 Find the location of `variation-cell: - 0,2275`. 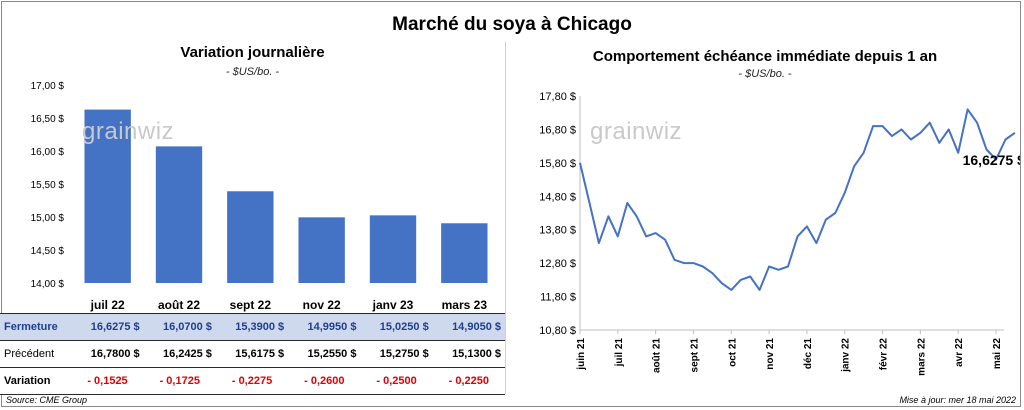

variation-cell: - 0,2275 is located at coordinates (252, 381).